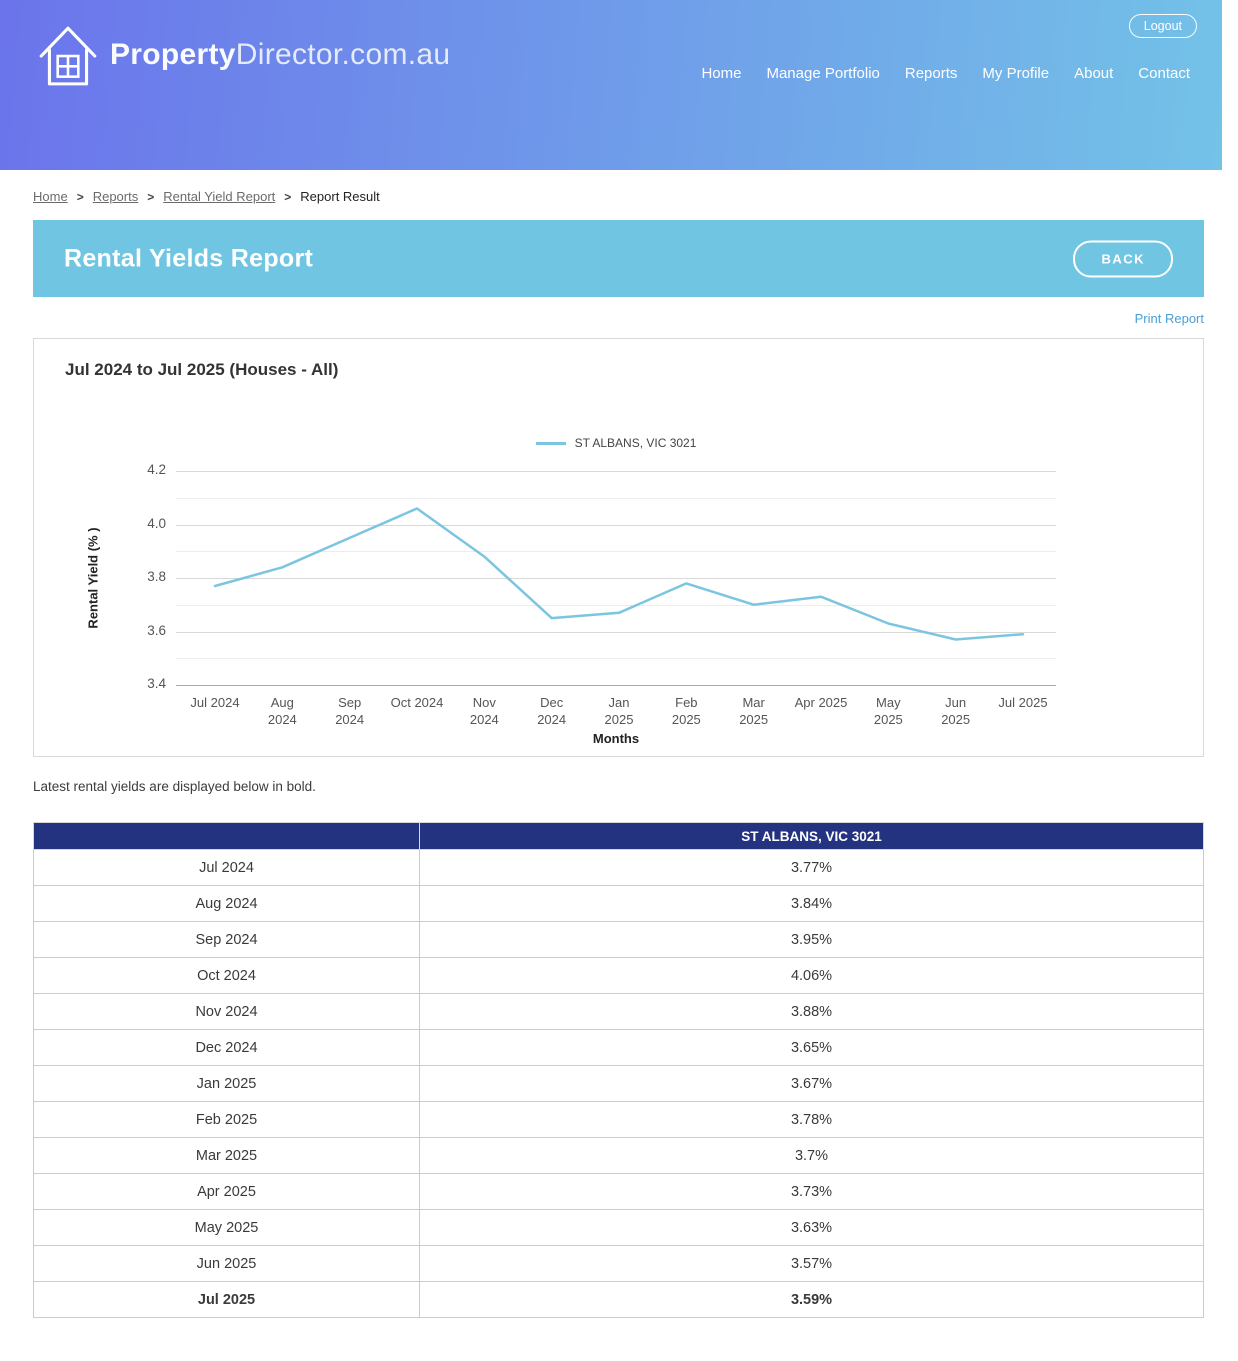  Describe the element at coordinates (156, 523) in the screenshot. I see `y-tick-label: 4.0` at that location.